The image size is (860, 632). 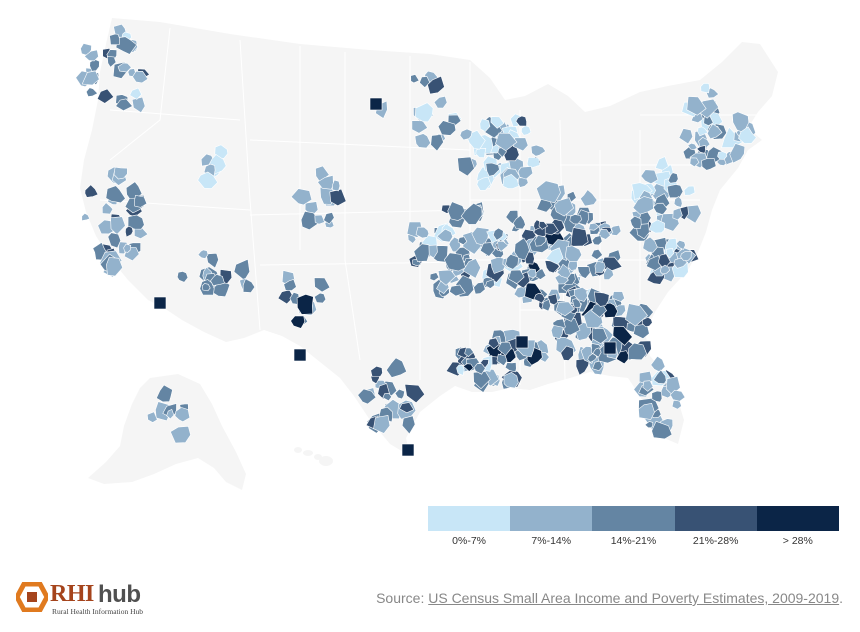 What do you see at coordinates (119, 594) in the screenshot?
I see `logo-hub-text: hub` at bounding box center [119, 594].